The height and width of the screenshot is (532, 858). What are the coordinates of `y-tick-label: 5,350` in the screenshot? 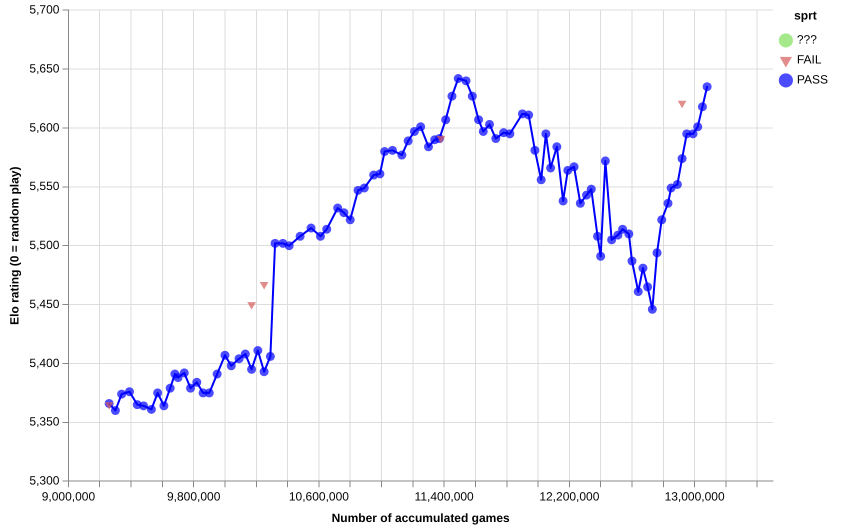 It's located at (44, 421).